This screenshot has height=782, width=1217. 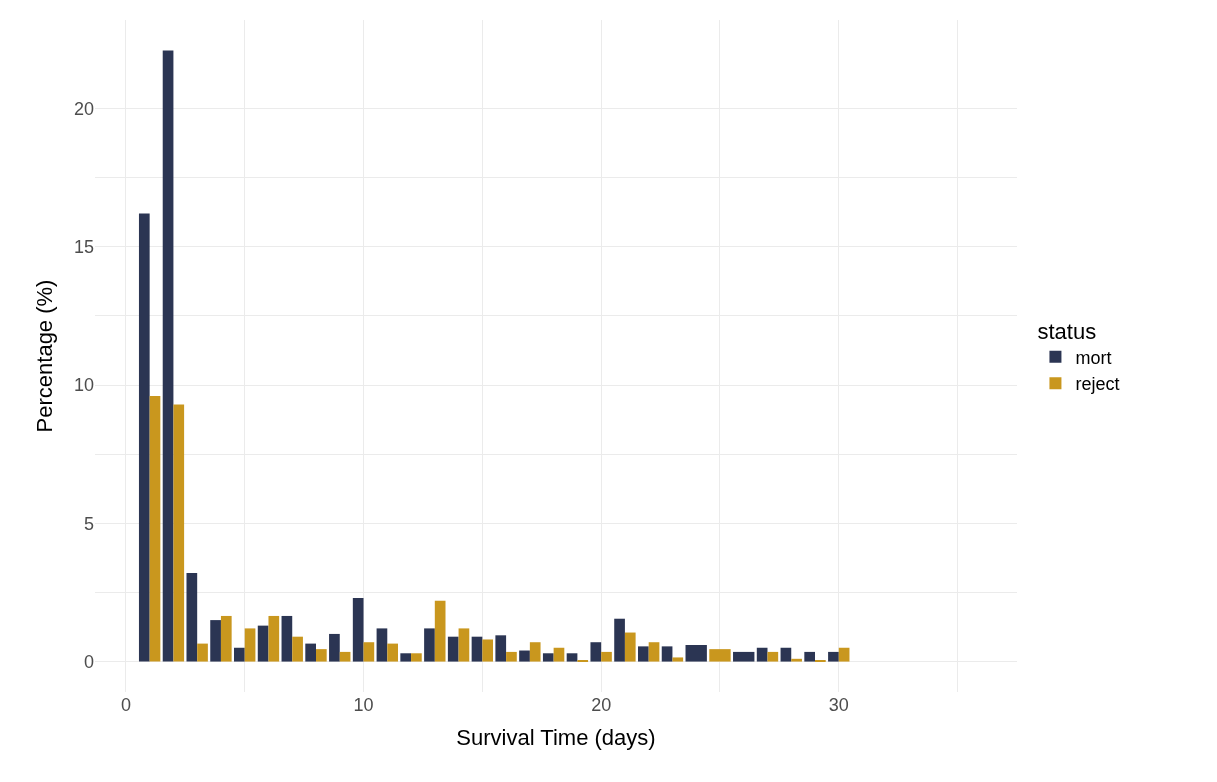 What do you see at coordinates (556, 737) in the screenshot?
I see `x-axis-title: Survival Time (days)` at bounding box center [556, 737].